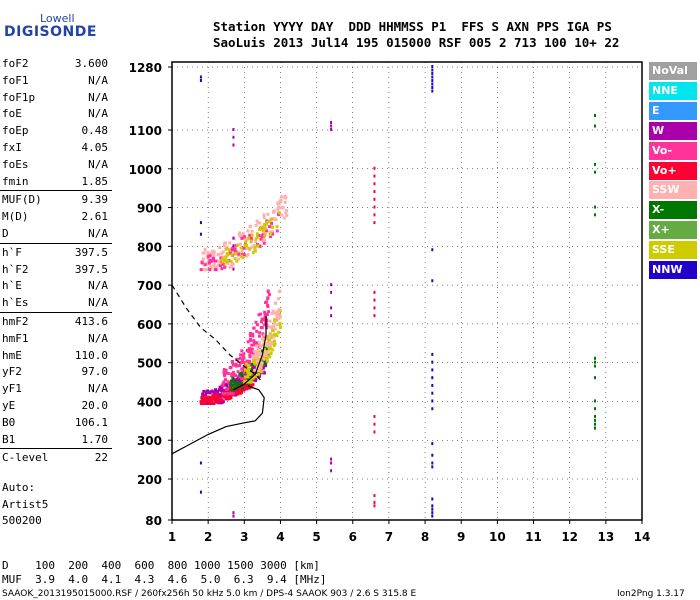 The height and width of the screenshot is (600, 700). I want to click on y-tick-label: 80, so click(153, 521).